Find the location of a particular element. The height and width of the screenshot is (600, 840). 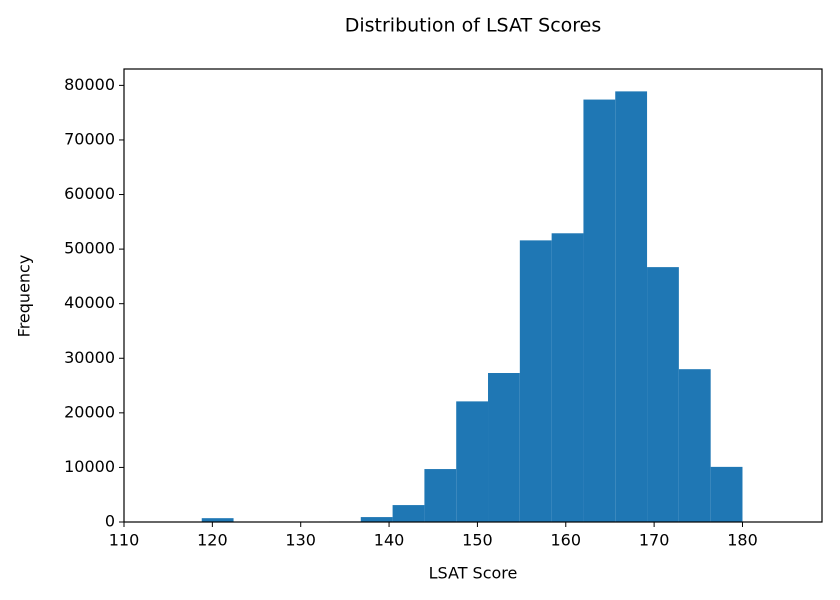

y-tick-label: 40000 is located at coordinates (89, 302).